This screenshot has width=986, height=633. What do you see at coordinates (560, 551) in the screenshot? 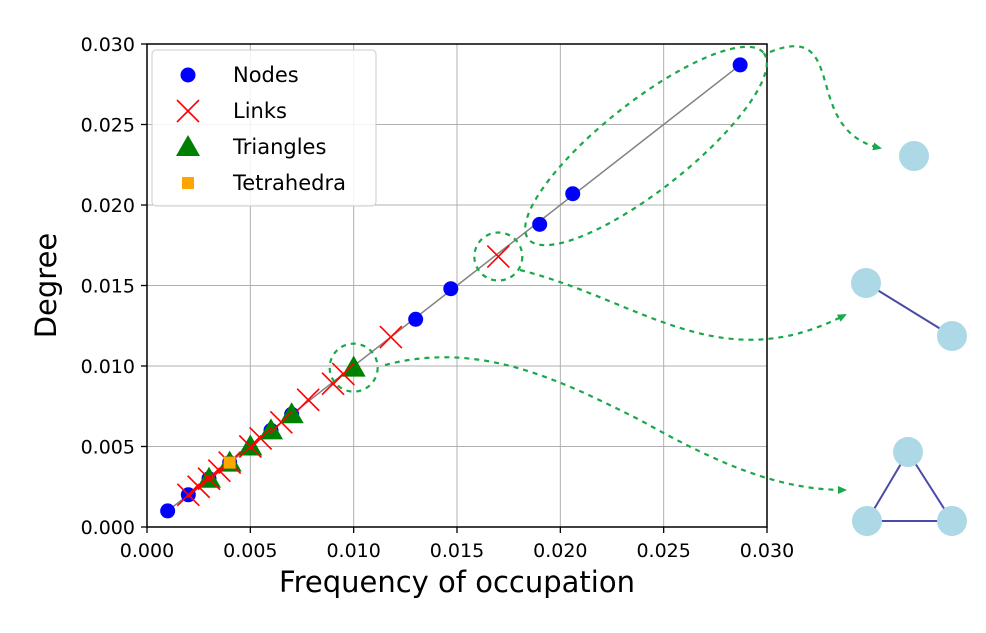
I see `x-tick-label: 0.020` at bounding box center [560, 551].